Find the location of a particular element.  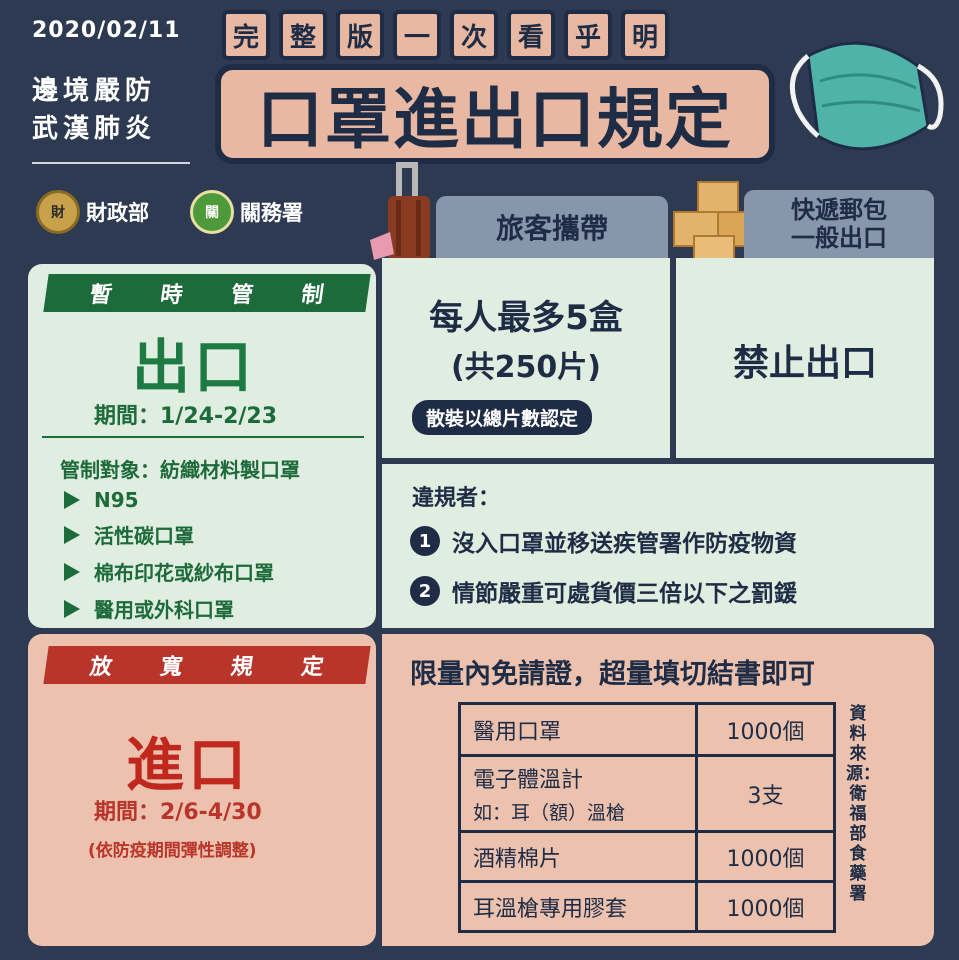

violator-item-text: 沒入口罩並移送疾管署作防疫物資 is located at coordinates (624, 544).